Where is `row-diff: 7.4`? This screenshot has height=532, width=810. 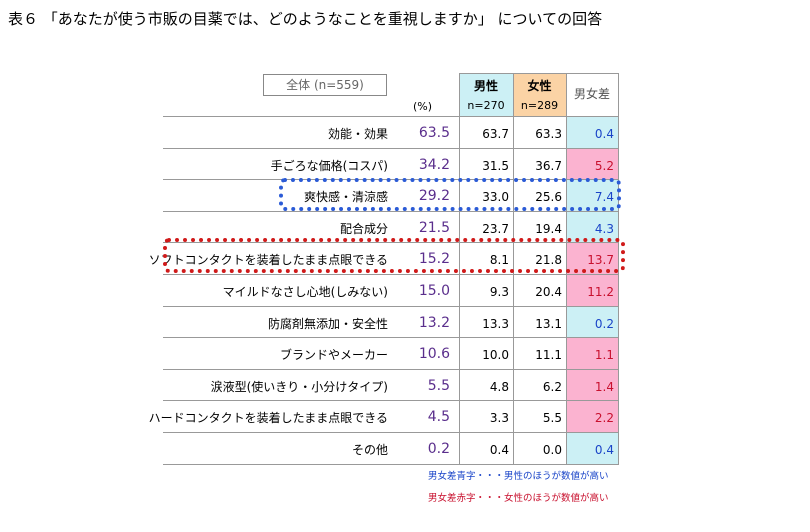
row-diff: 7.4 is located at coordinates (592, 195).